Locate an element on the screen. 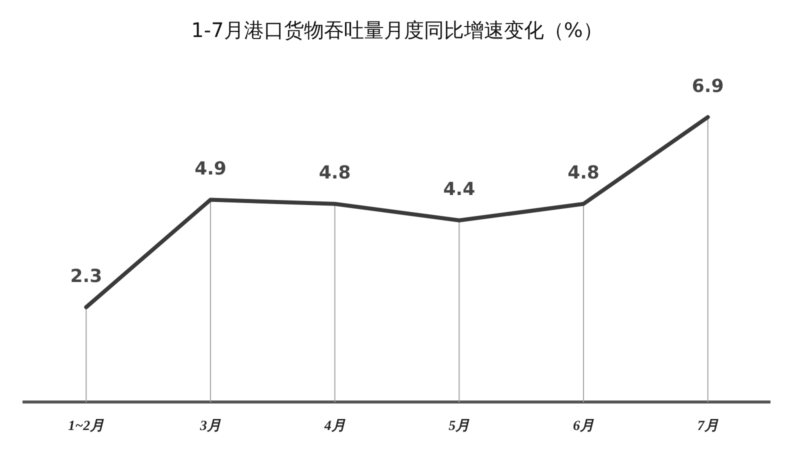 This screenshot has width=794, height=465. x-tick-label: 7月 is located at coordinates (707, 426).